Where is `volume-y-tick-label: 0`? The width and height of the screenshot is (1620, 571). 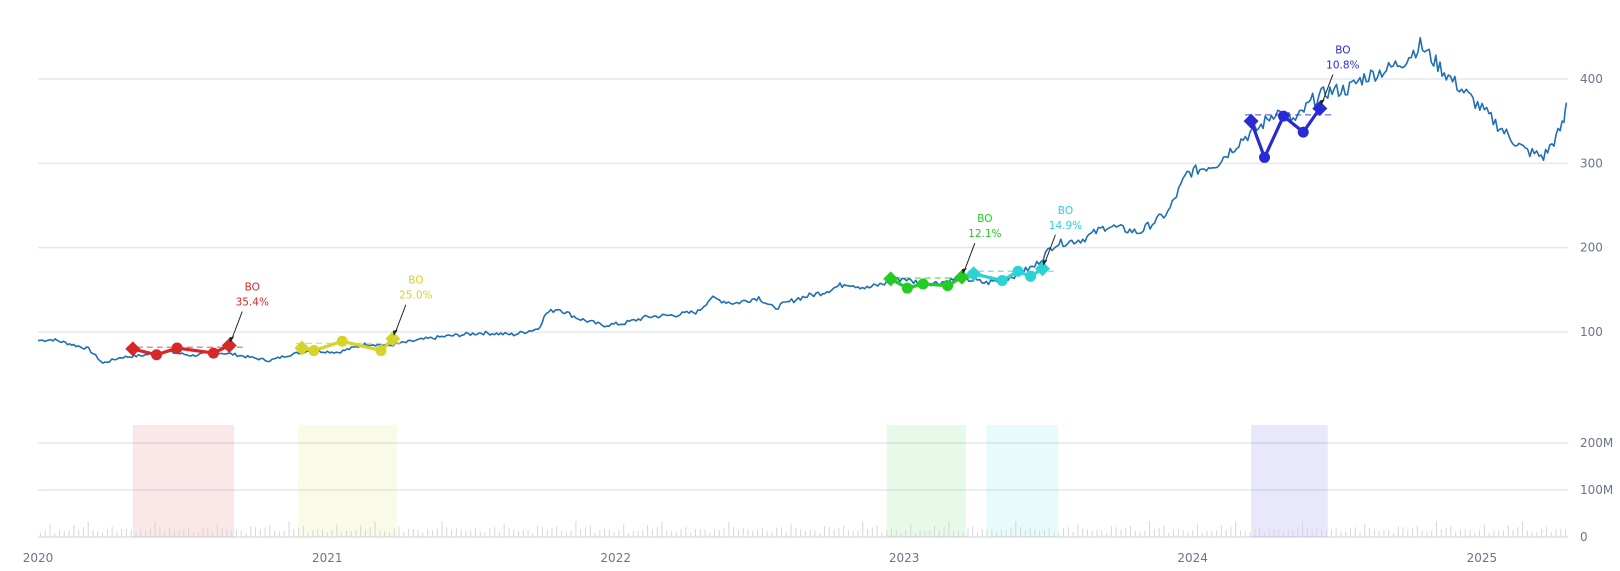
volume-y-tick-label: 0 is located at coordinates (1584, 537).